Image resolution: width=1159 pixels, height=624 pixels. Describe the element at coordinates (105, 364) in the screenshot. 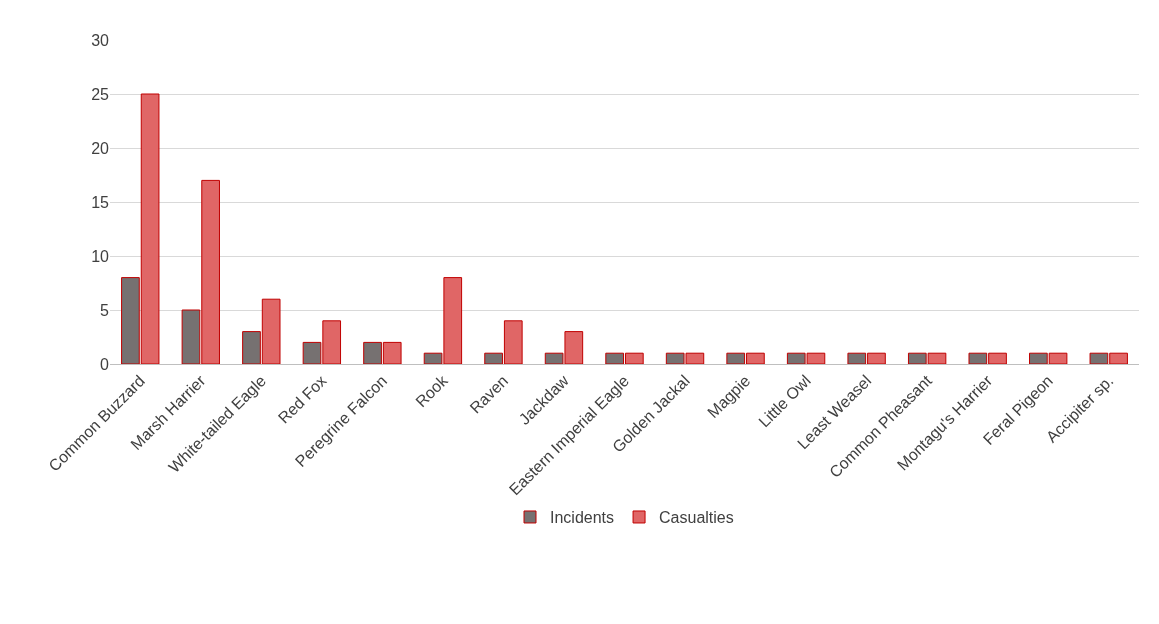

I see `y-tick-label: 0` at that location.